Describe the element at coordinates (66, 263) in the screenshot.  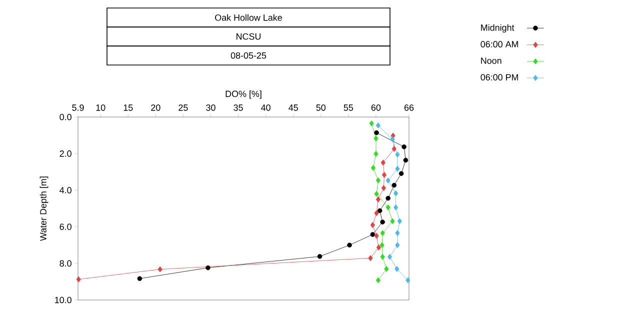
I see `y-tick-label: 8.0` at that location.